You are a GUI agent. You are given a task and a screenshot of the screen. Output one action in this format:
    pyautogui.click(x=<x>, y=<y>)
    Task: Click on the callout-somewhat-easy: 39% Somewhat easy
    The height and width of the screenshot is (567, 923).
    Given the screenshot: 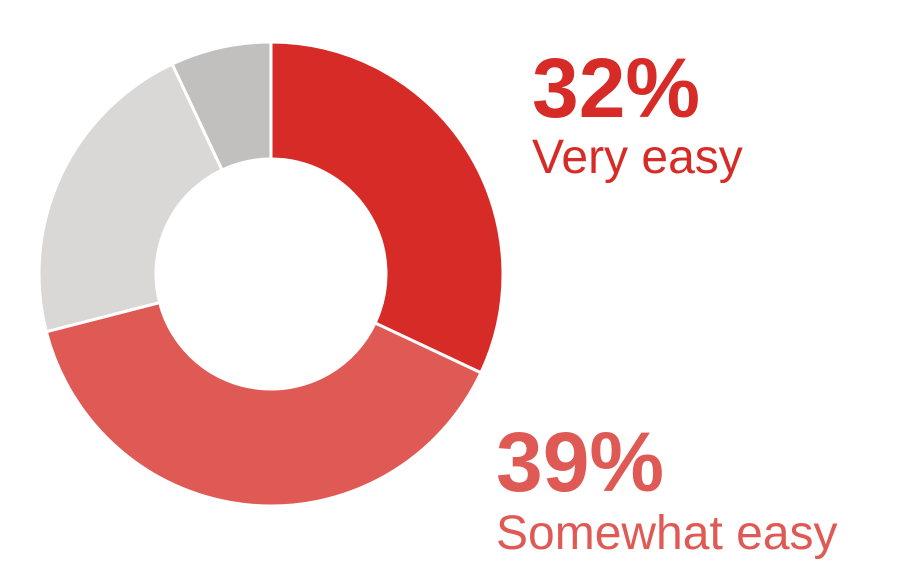 What is the action you would take?
    pyautogui.click(x=667, y=489)
    